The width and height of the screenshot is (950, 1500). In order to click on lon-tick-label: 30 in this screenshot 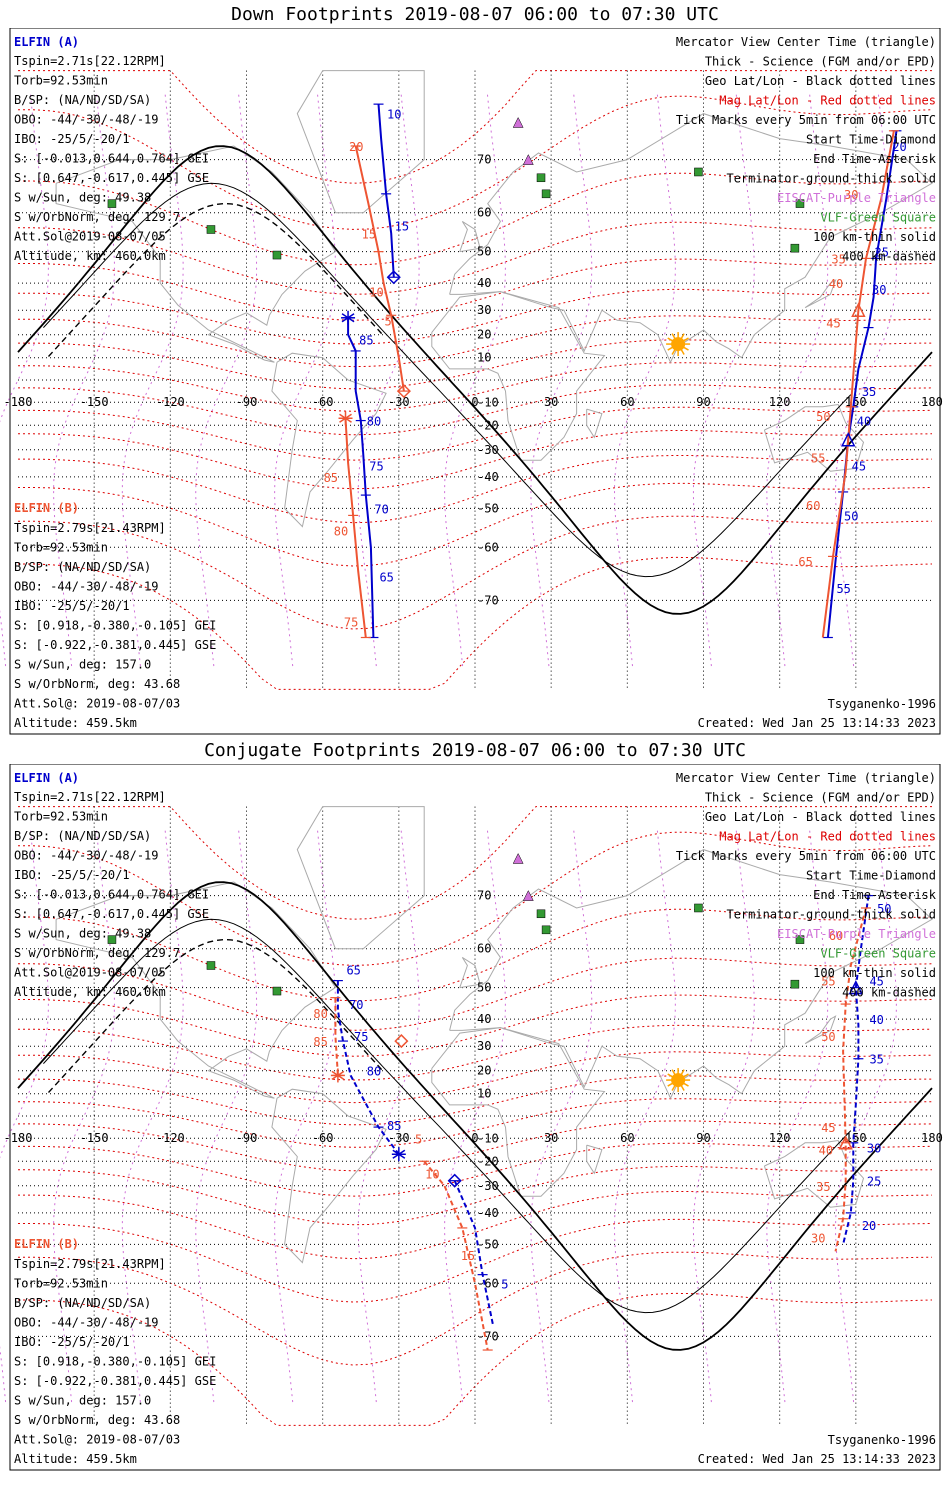, I will do `click(551, 1138)`.